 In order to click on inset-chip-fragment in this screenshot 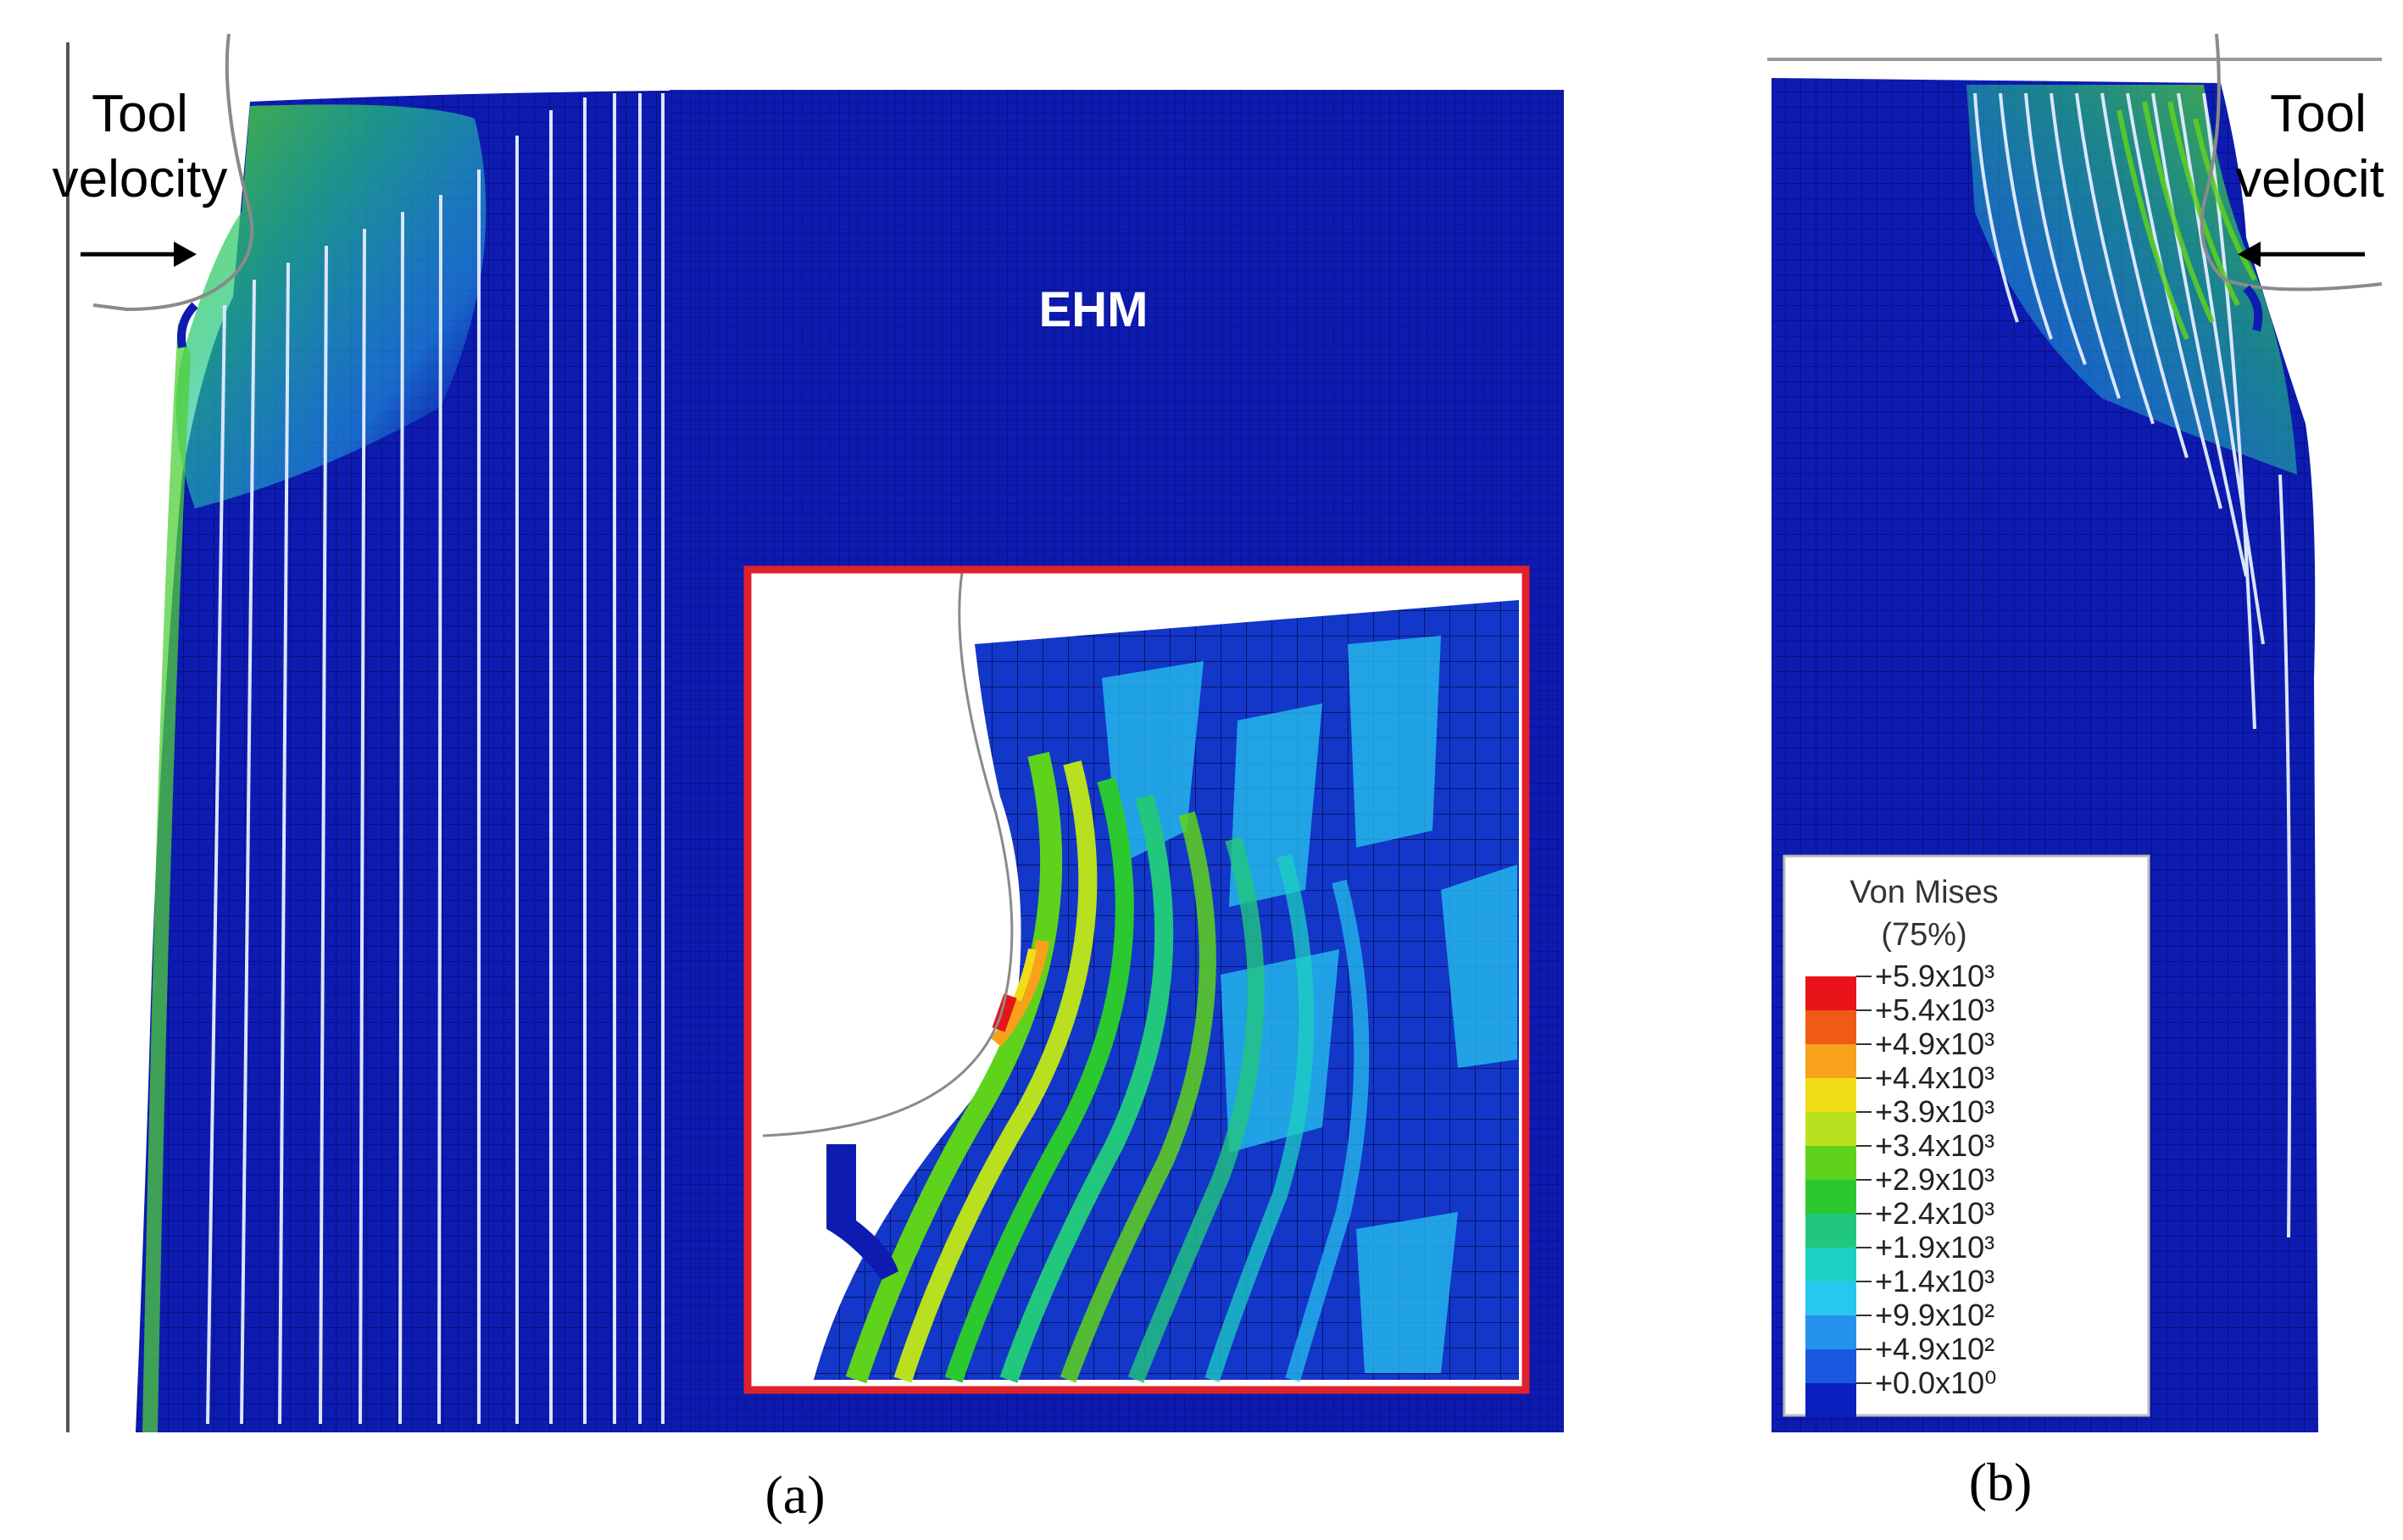, I will do `click(862, 1212)`.